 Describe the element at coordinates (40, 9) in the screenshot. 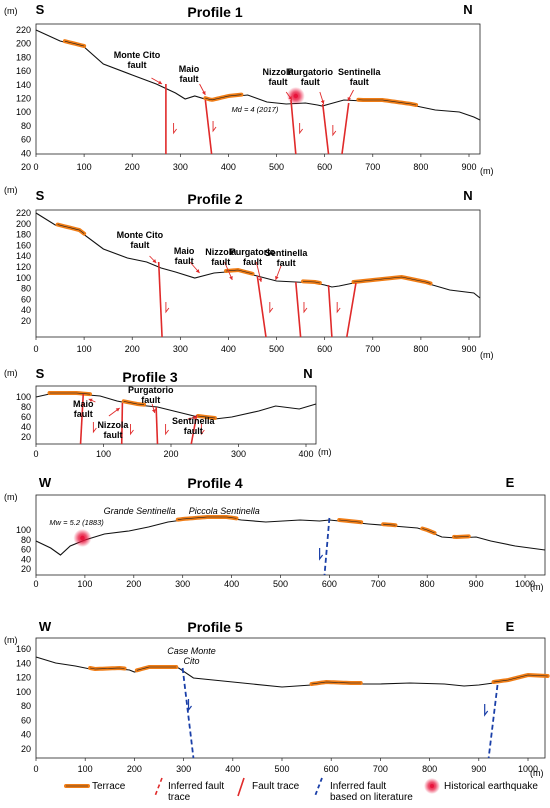

I see `profile-1-left-dir: S` at that location.